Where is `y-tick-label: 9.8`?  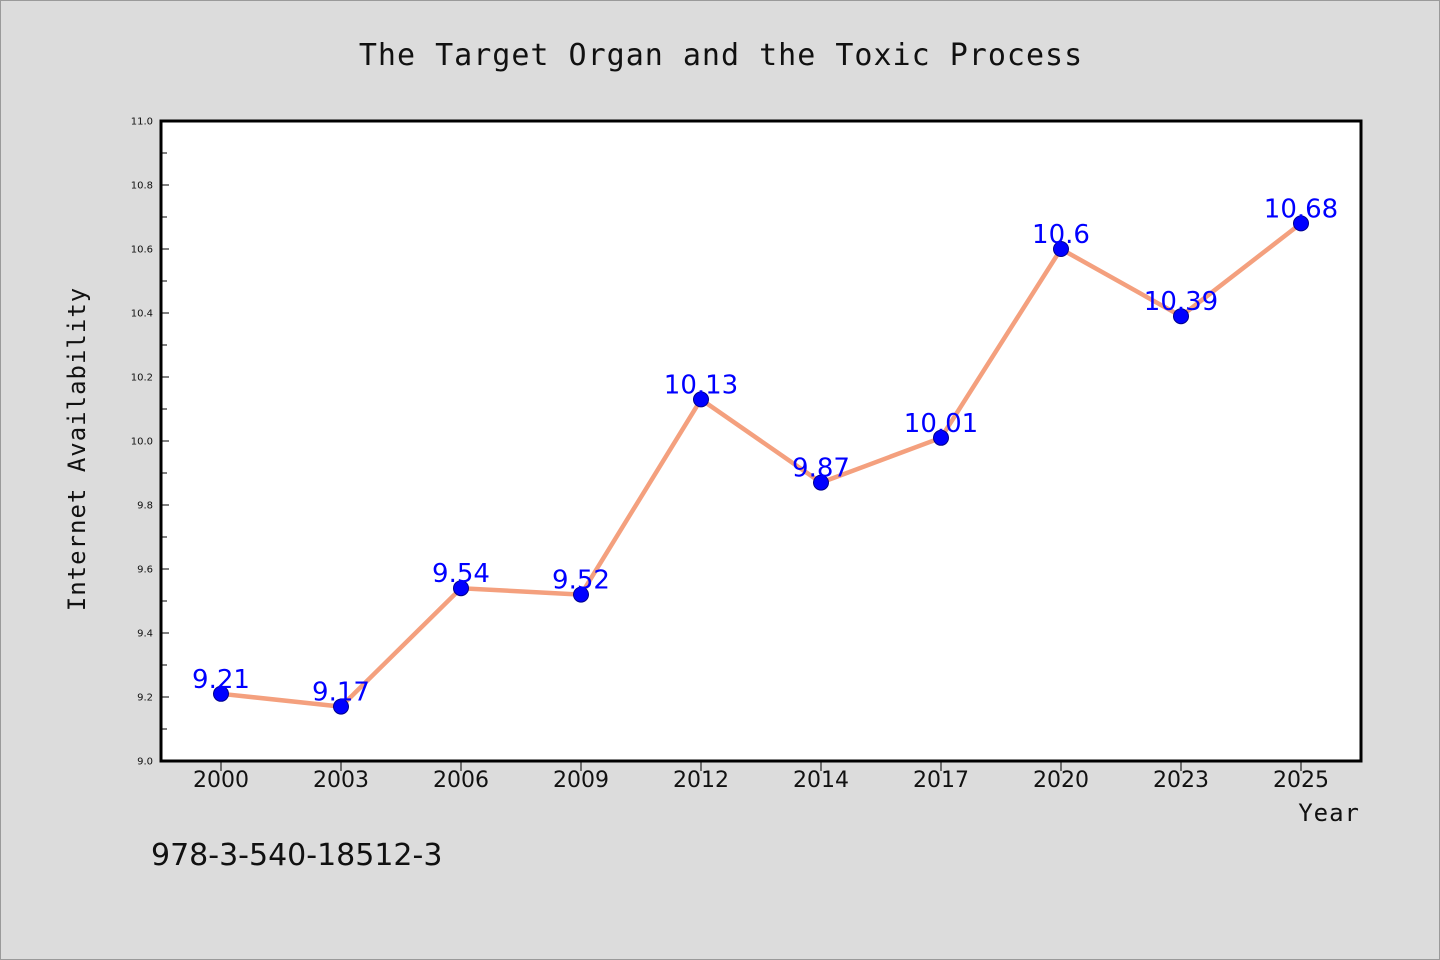 y-tick-label: 9.8 is located at coordinates (145, 506).